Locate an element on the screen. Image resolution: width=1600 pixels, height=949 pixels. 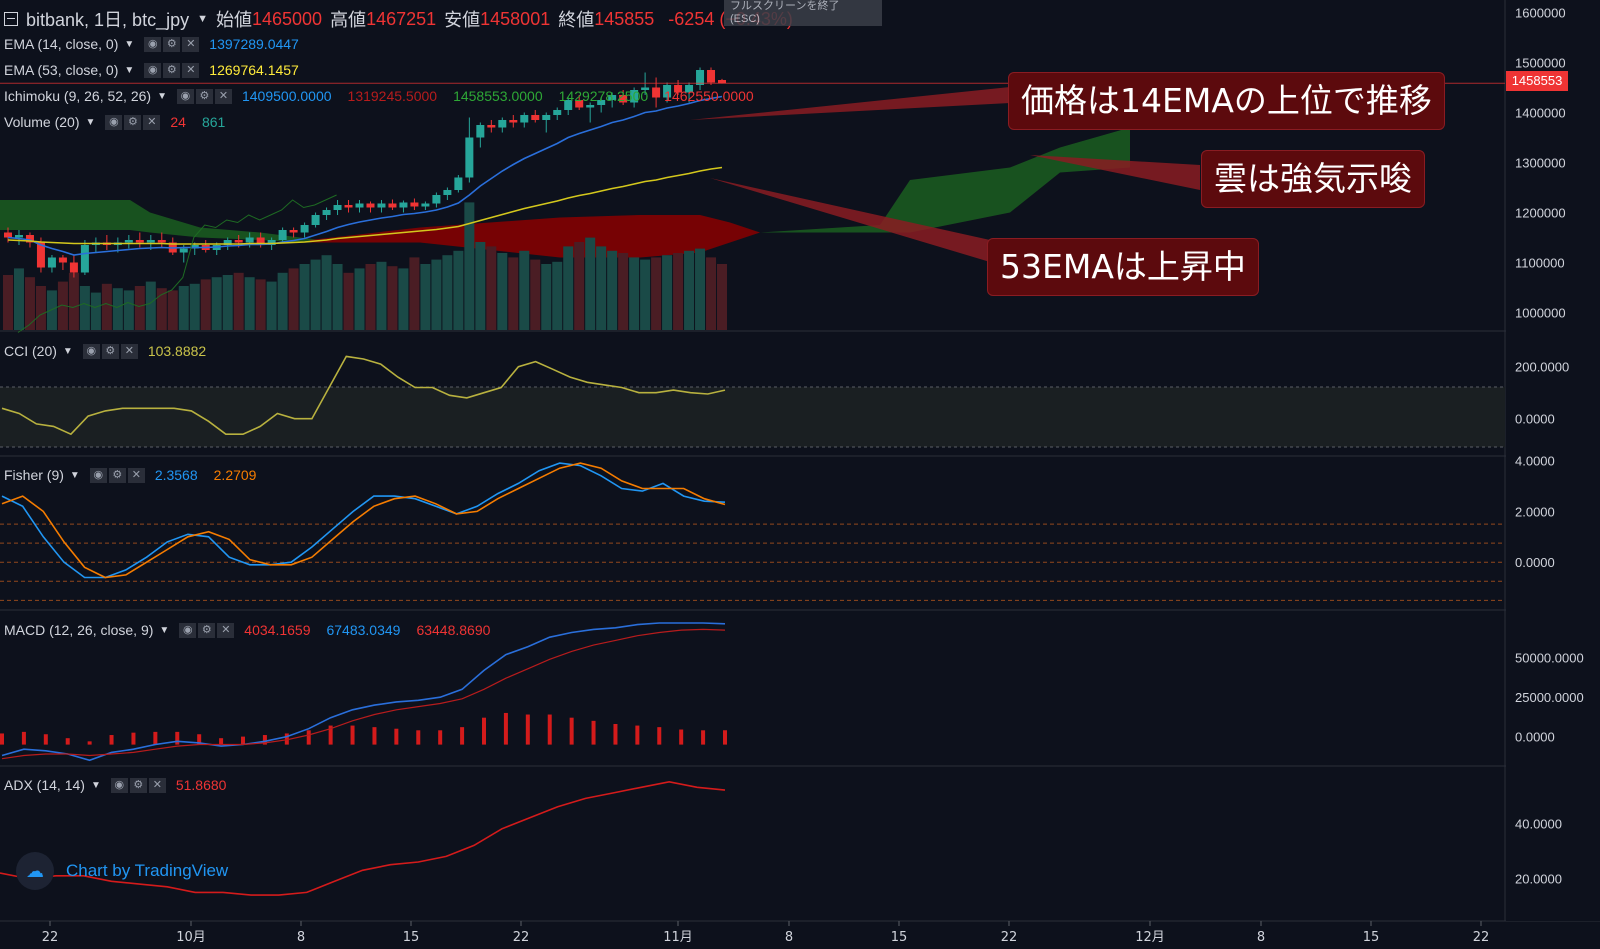
symbol-name: bitbank, 1日, btc_jpy is located at coordinates (108, 20).